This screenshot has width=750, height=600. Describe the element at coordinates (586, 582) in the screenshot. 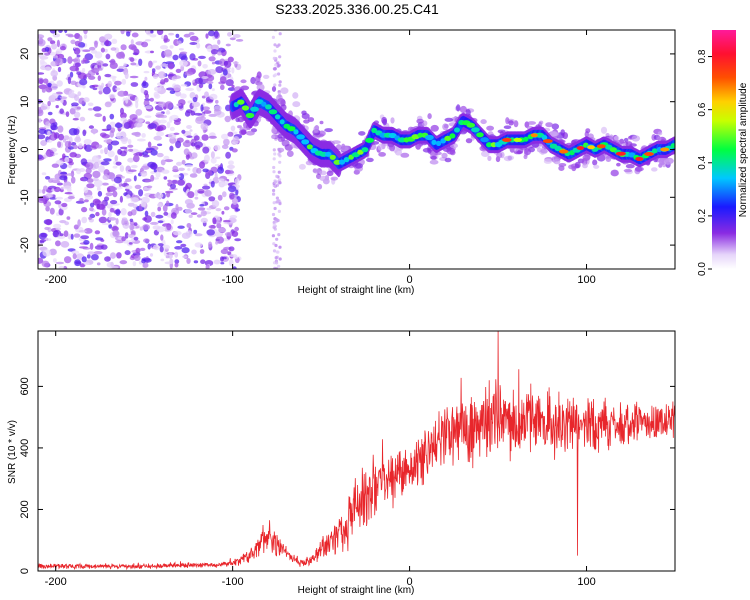

I see `x-tick-label: 100` at that location.